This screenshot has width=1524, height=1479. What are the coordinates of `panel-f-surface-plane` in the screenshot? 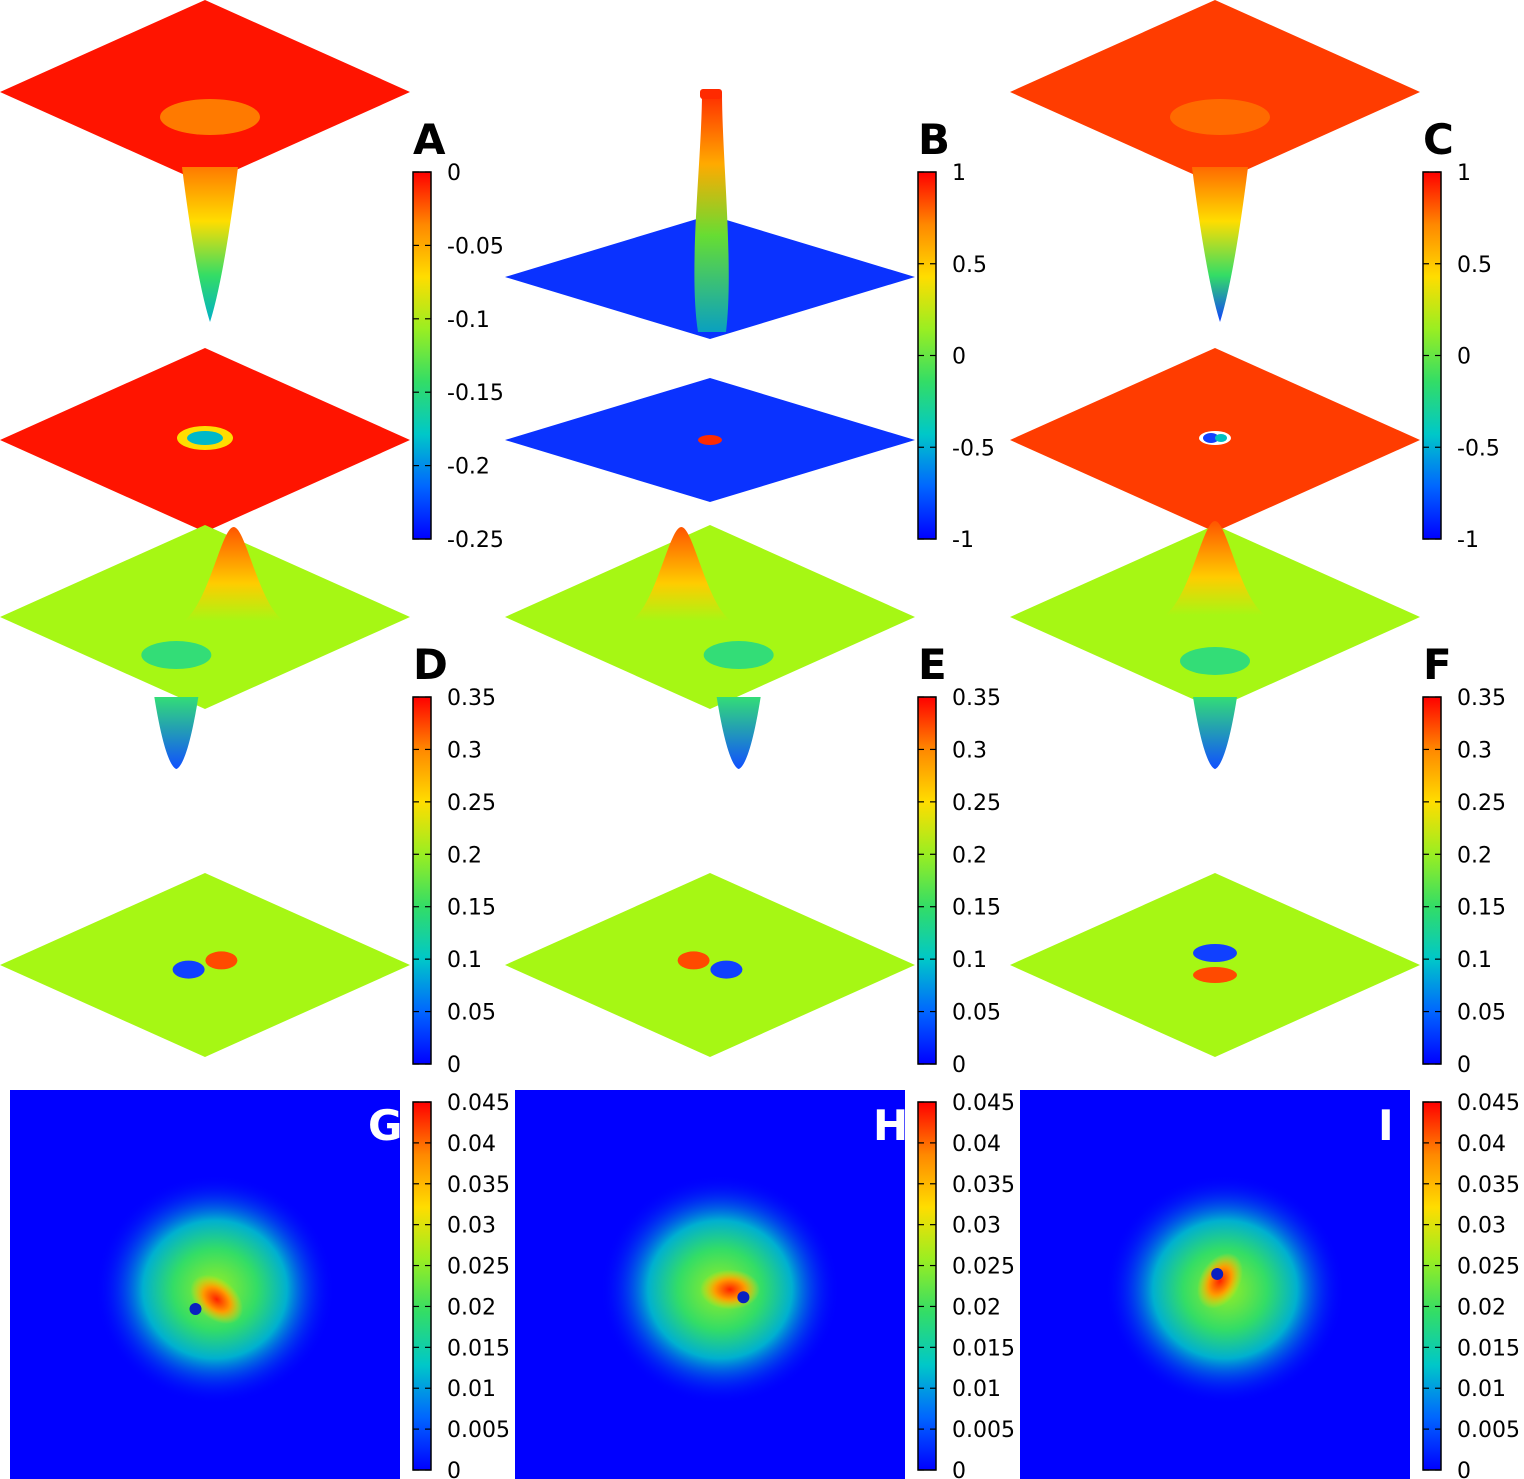 It's located at (1215, 617).